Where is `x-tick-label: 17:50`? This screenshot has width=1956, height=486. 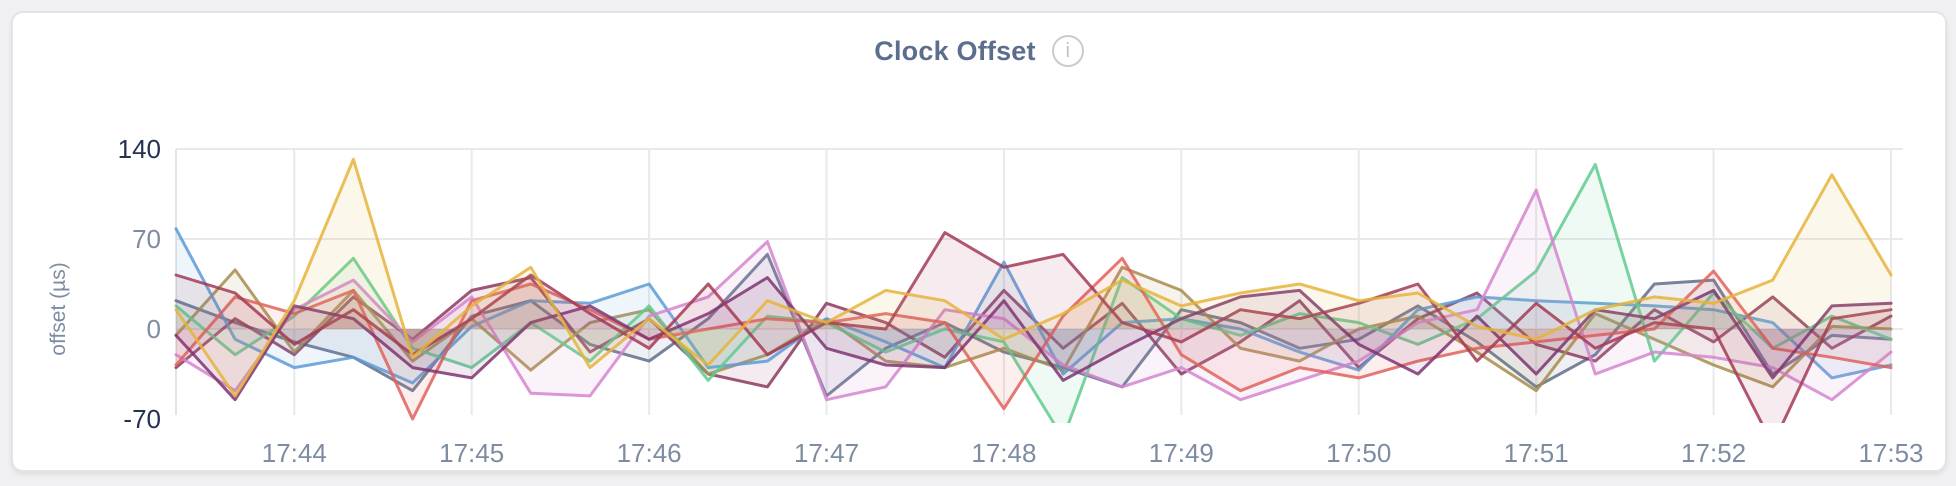 x-tick-label: 17:50 is located at coordinates (1358, 453).